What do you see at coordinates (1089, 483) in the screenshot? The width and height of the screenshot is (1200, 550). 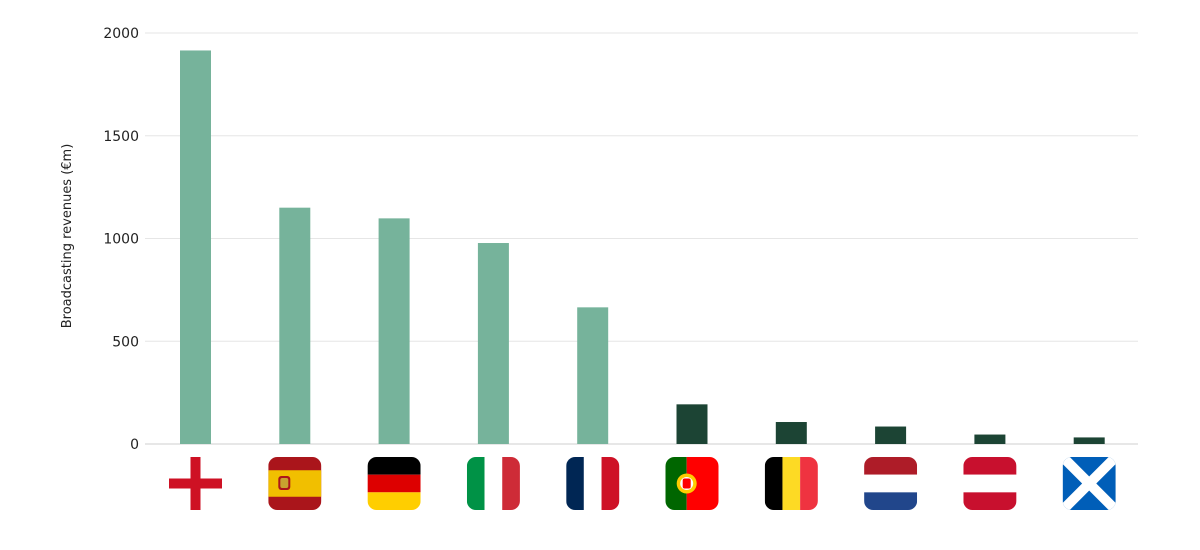 I see `scotland-flag-icon` at bounding box center [1089, 483].